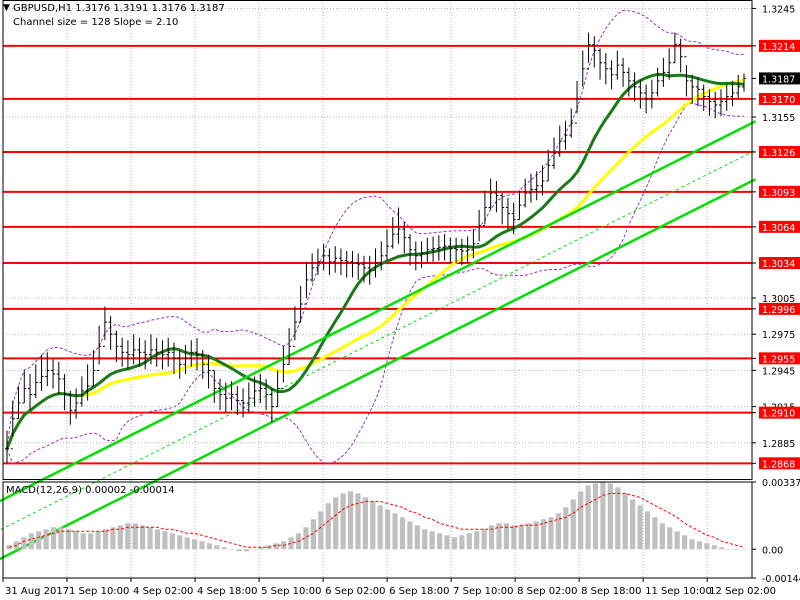  Describe the element at coordinates (227, 591) in the screenshot. I see `x-tick-label: 4 Sep 18:00` at that location.